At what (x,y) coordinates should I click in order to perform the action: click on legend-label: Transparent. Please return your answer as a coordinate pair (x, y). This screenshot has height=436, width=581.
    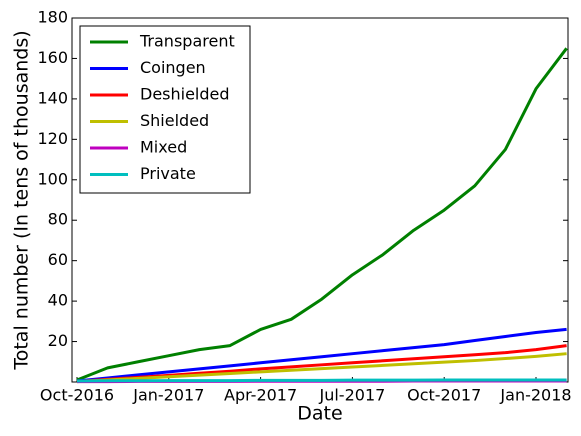
    Looking at the image, I should click on (187, 41).